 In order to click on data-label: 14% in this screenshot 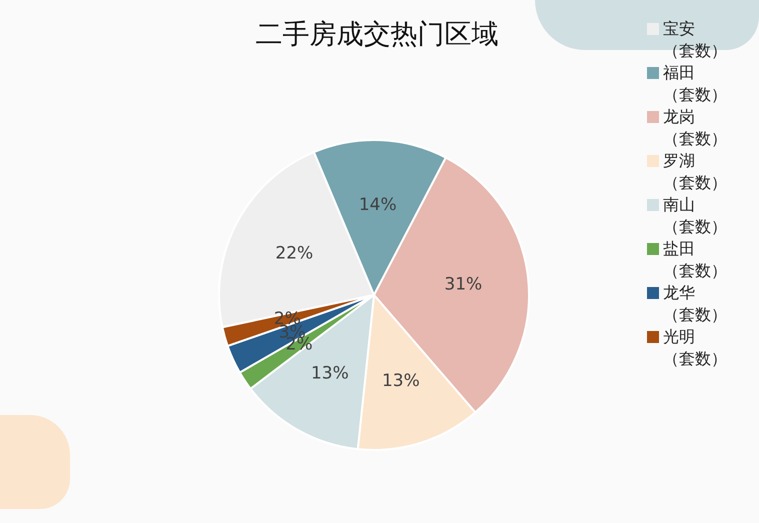, I will do `click(377, 205)`.